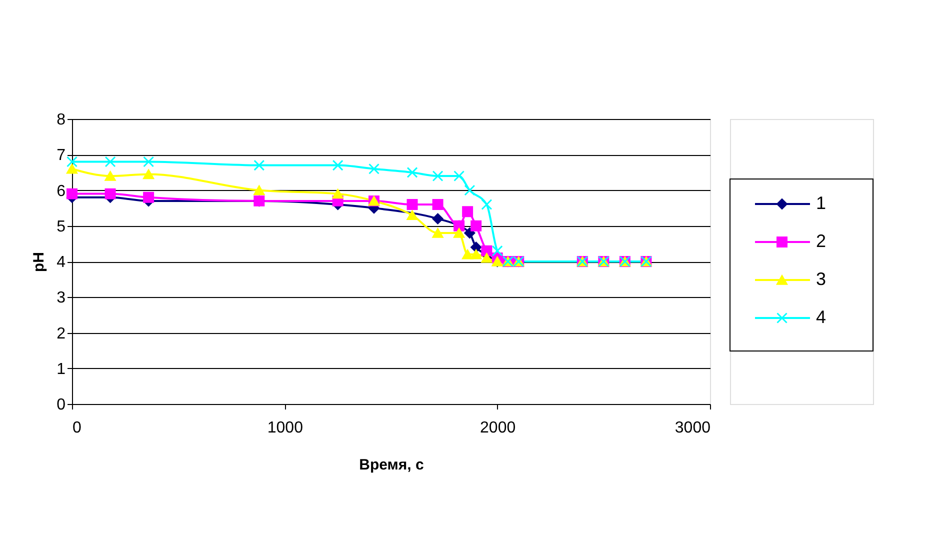 The width and height of the screenshot is (948, 543). Describe the element at coordinates (61, 120) in the screenshot. I see `y-tick-label: 8` at that location.